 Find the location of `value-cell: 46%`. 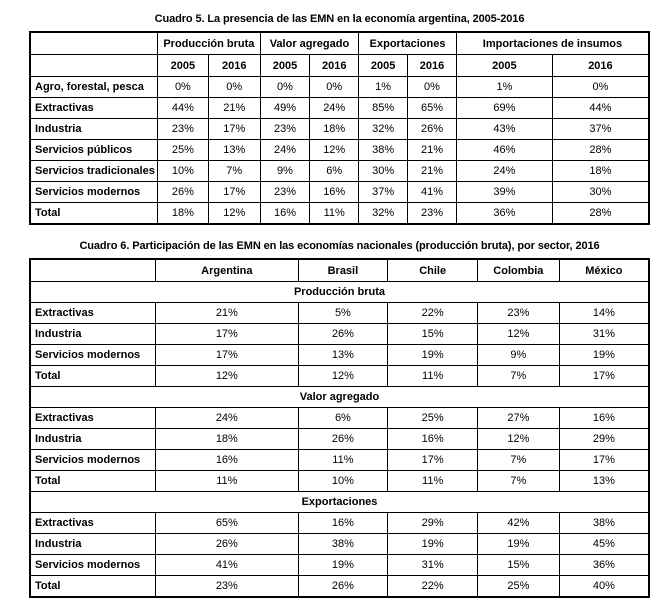

value-cell: 46% is located at coordinates (504, 150).